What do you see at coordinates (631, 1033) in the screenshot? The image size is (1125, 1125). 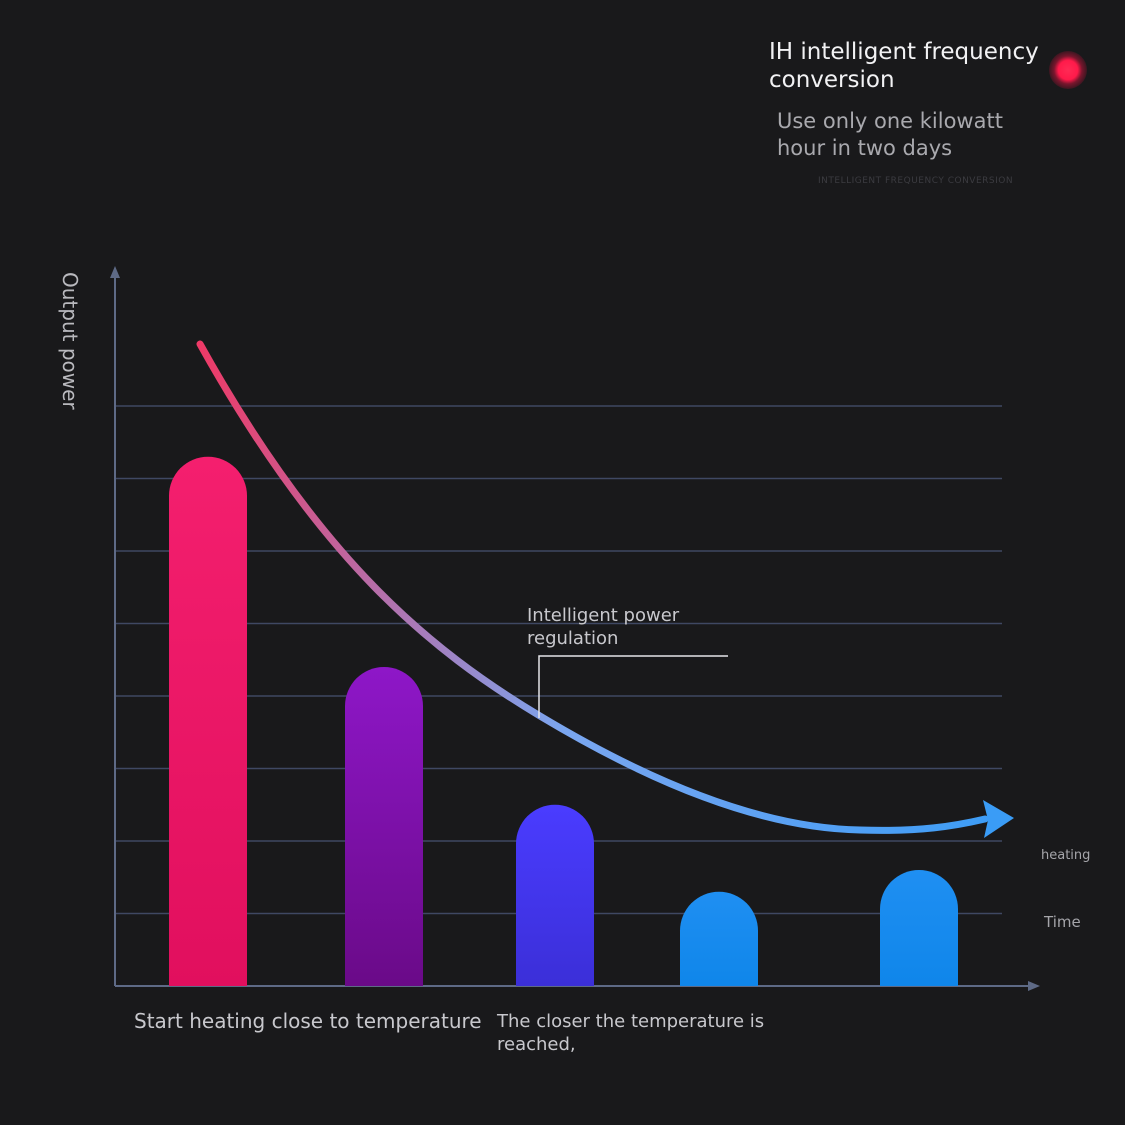 I see `caption-closer-temperature: The closer the temperature is reached,` at bounding box center [631, 1033].